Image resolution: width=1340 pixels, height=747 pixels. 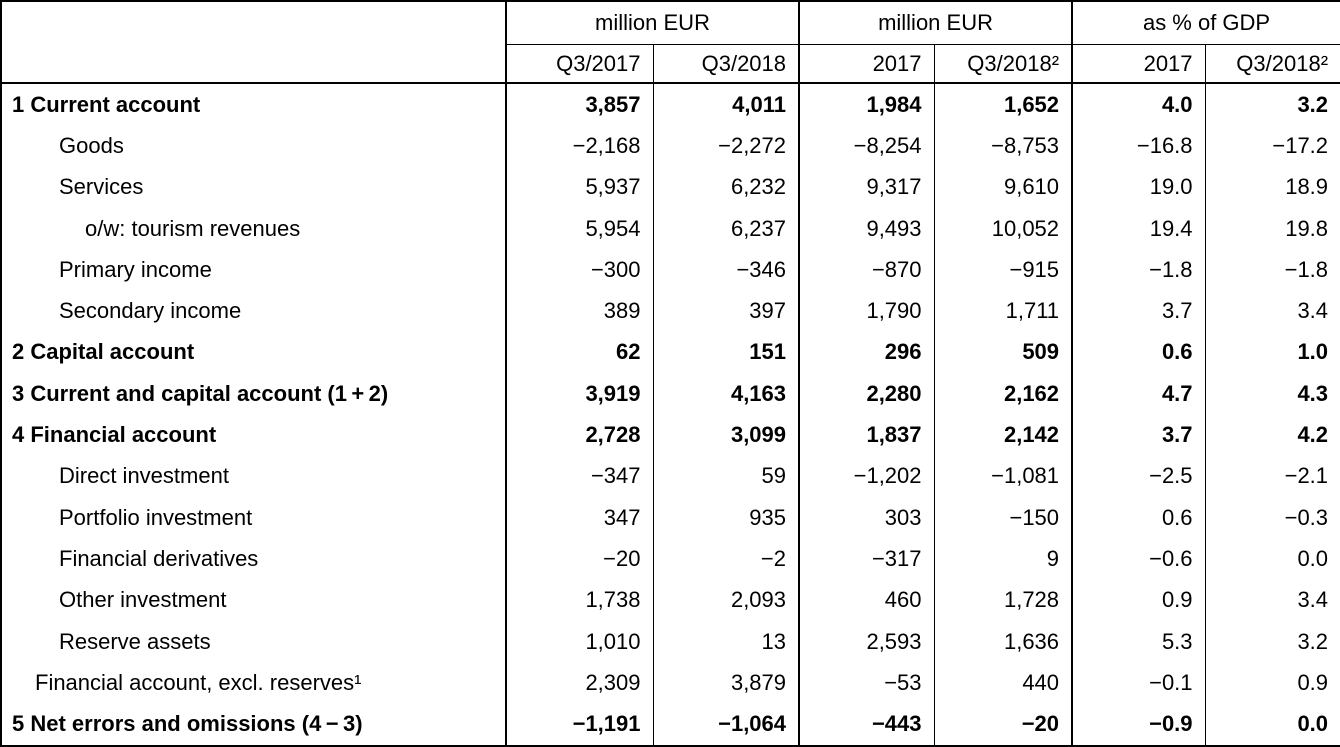 What do you see at coordinates (1003, 600) in the screenshot?
I see `value-cell: 1,728` at bounding box center [1003, 600].